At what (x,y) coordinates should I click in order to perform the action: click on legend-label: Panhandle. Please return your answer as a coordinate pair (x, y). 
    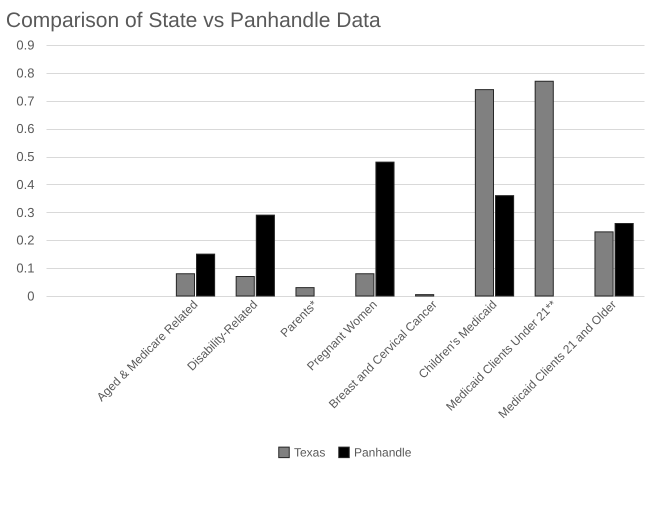
    Looking at the image, I should click on (383, 452).